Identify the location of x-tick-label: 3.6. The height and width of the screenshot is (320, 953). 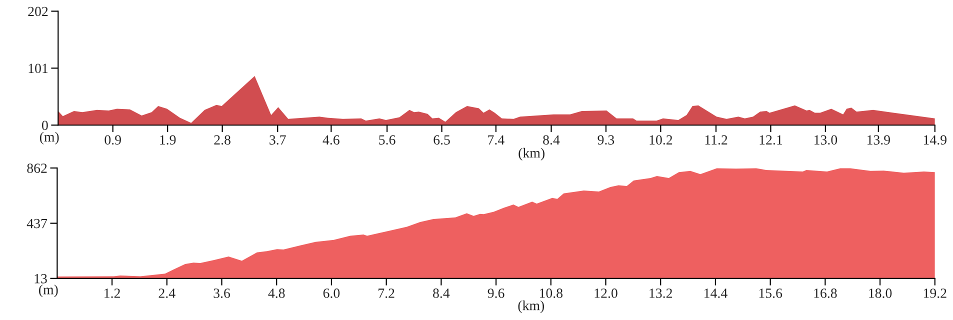
(222, 293).